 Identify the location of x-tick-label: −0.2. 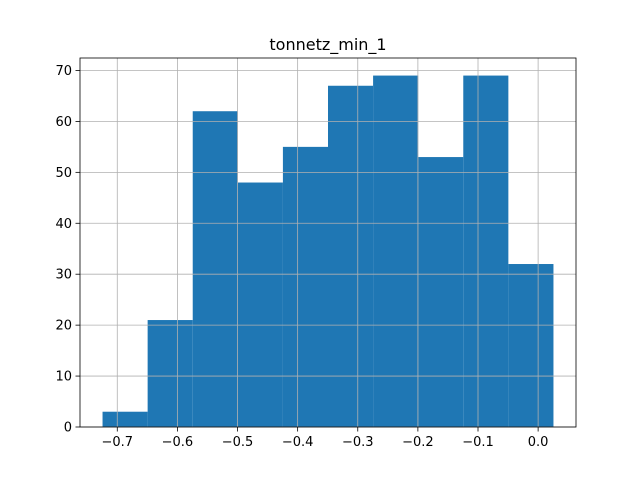
(418, 442).